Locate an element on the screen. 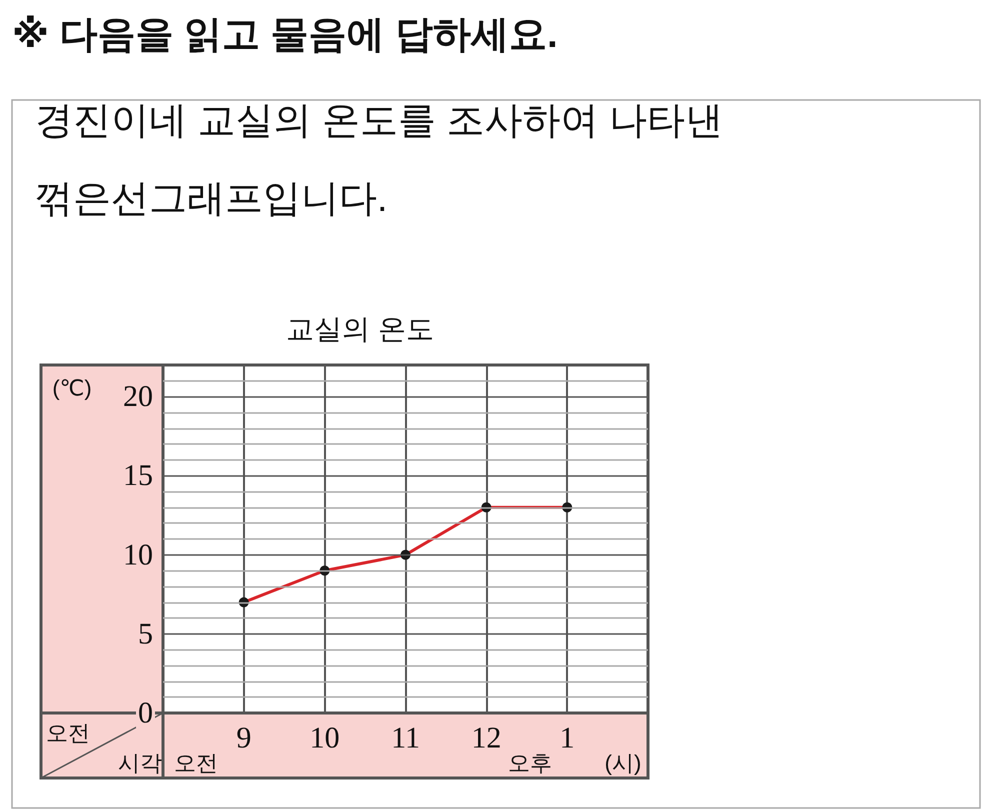 This screenshot has width=993, height=812. y-tick-label: 20 is located at coordinates (138, 397).